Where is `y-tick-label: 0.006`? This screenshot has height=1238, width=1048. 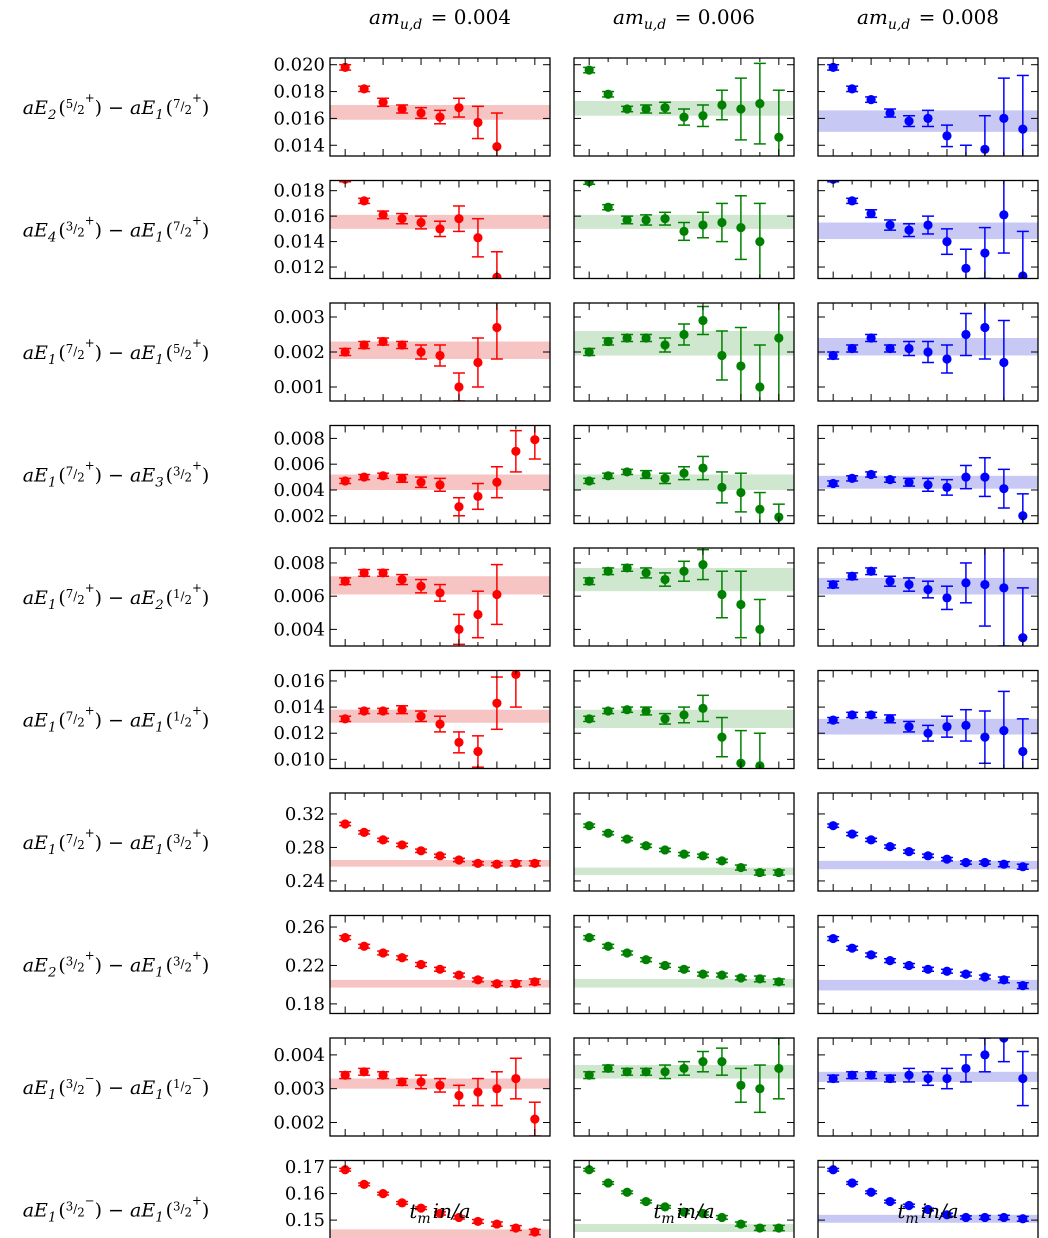
y-tick-label: 0.006 is located at coordinates (299, 464).